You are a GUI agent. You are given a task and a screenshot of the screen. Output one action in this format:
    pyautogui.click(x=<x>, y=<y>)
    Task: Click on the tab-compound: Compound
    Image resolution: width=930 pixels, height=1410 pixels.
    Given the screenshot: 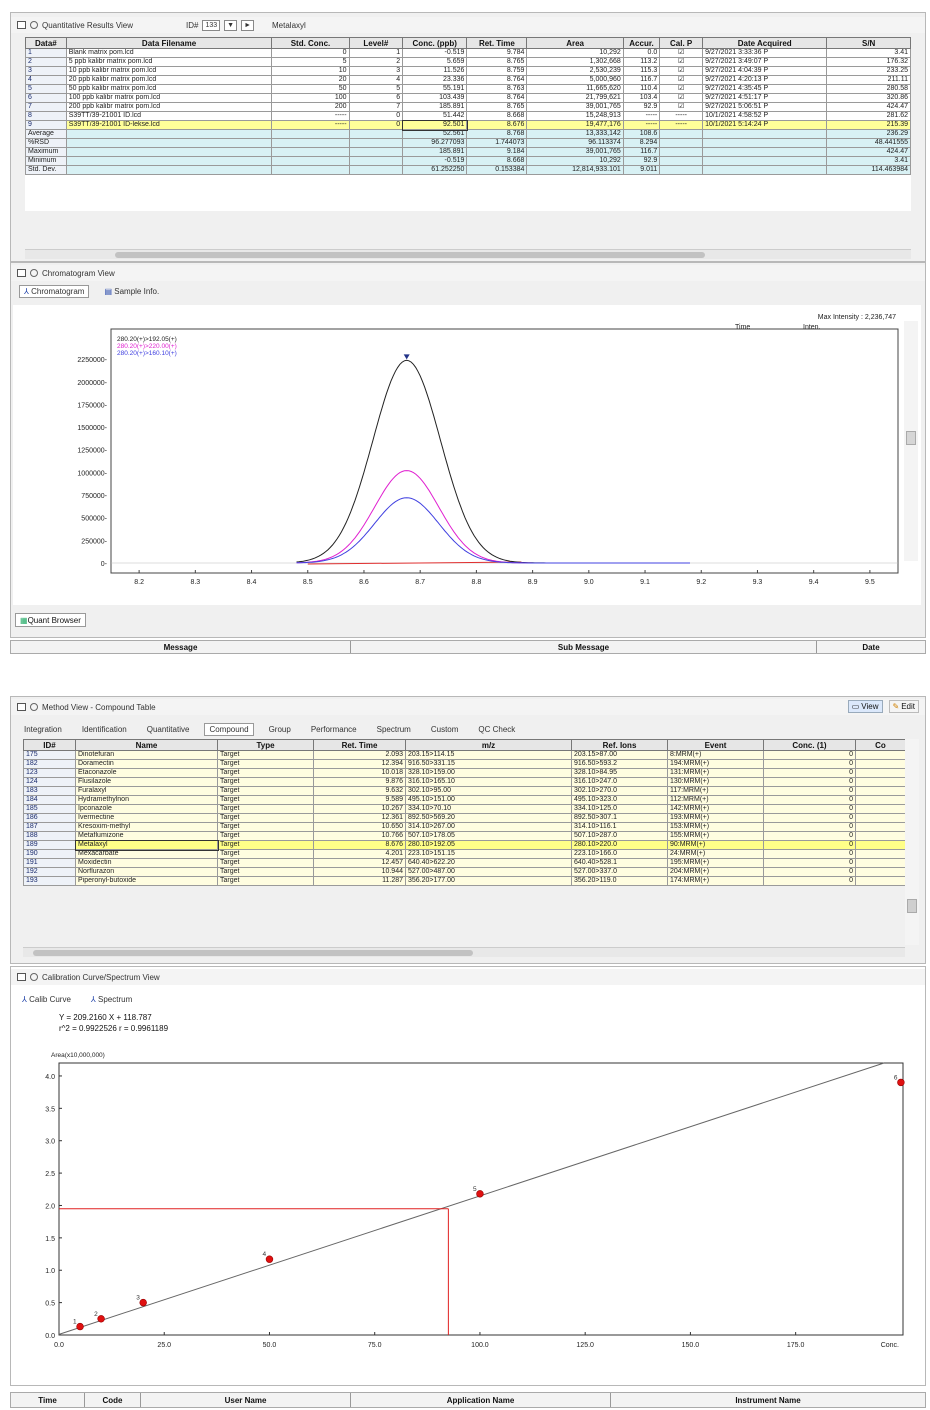 What is the action you would take?
    pyautogui.click(x=229, y=729)
    